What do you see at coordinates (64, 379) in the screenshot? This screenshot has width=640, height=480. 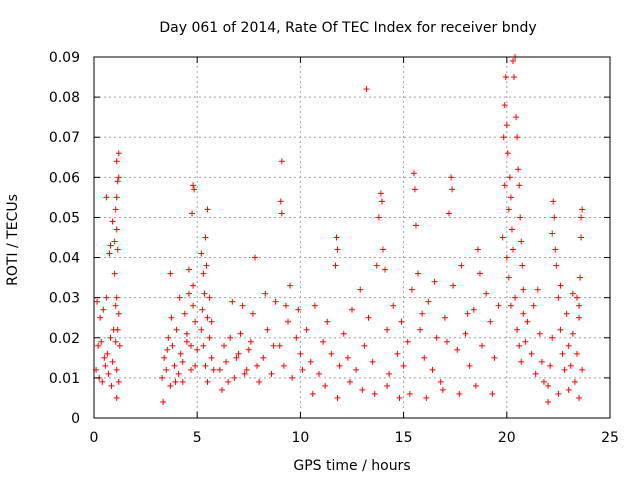 I see `y-tick-label: 0.01` at bounding box center [64, 379].